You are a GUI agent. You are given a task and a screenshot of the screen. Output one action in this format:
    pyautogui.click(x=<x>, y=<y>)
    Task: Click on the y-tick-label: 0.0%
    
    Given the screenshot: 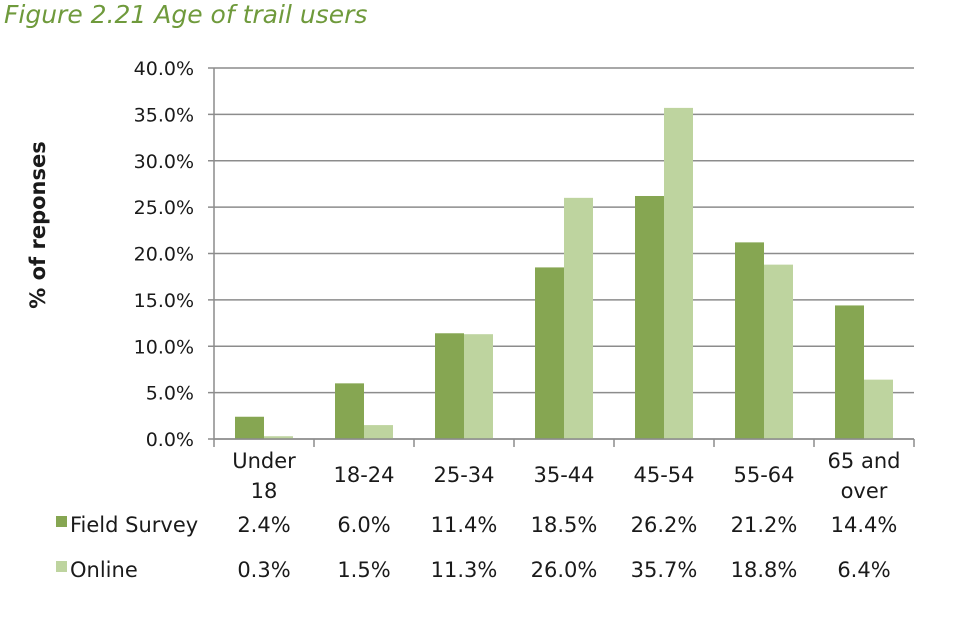 What is the action you would take?
    pyautogui.click(x=170, y=440)
    